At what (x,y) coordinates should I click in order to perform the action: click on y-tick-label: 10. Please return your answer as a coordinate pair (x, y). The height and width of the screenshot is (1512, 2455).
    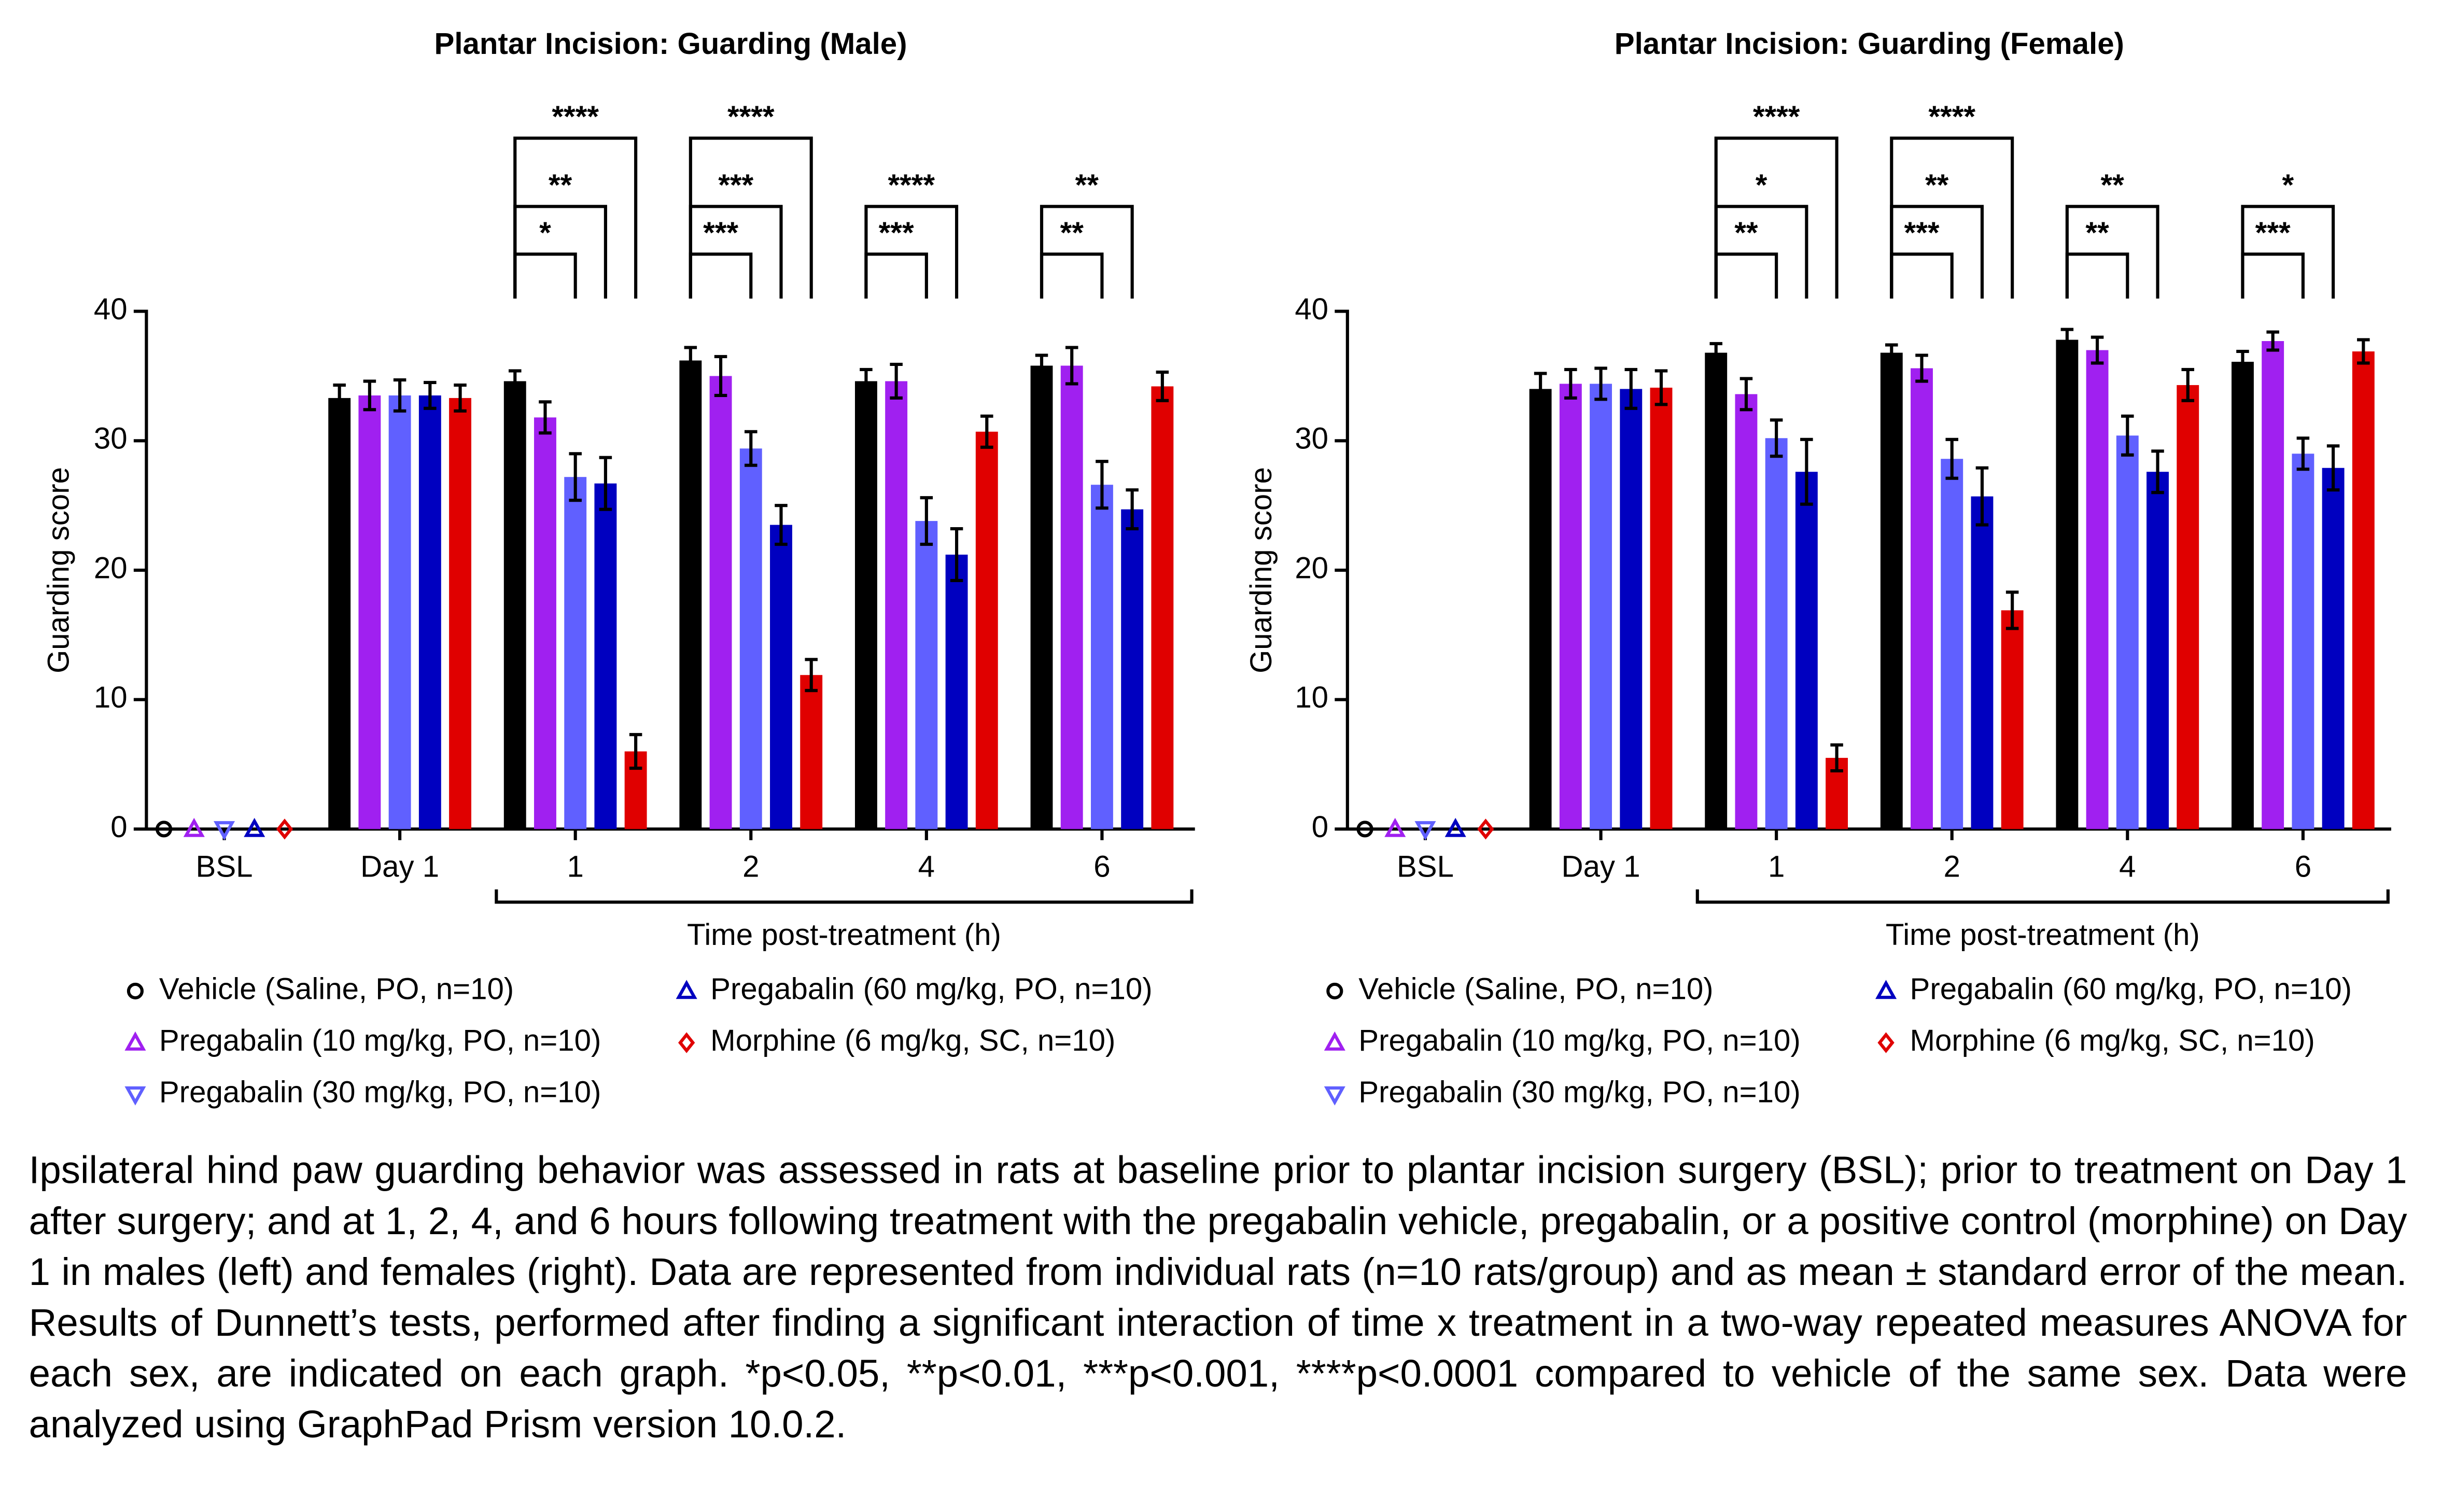
    Looking at the image, I should click on (1312, 697).